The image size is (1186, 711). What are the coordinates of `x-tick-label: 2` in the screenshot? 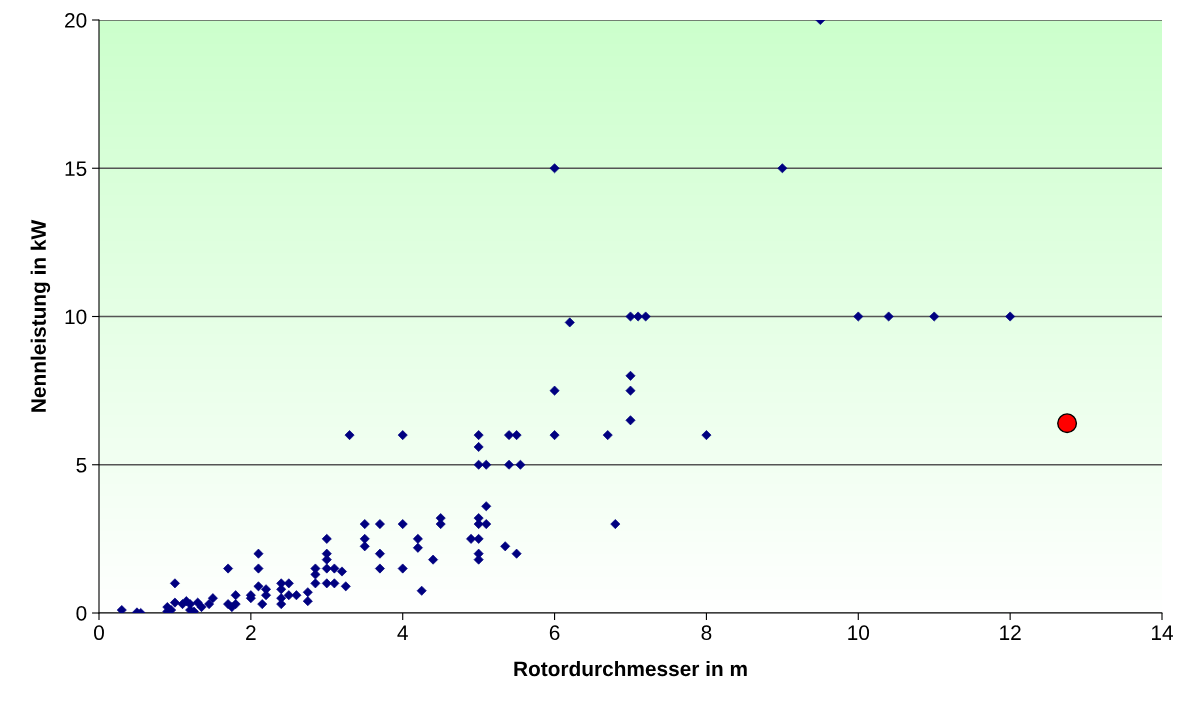 It's located at (251, 632).